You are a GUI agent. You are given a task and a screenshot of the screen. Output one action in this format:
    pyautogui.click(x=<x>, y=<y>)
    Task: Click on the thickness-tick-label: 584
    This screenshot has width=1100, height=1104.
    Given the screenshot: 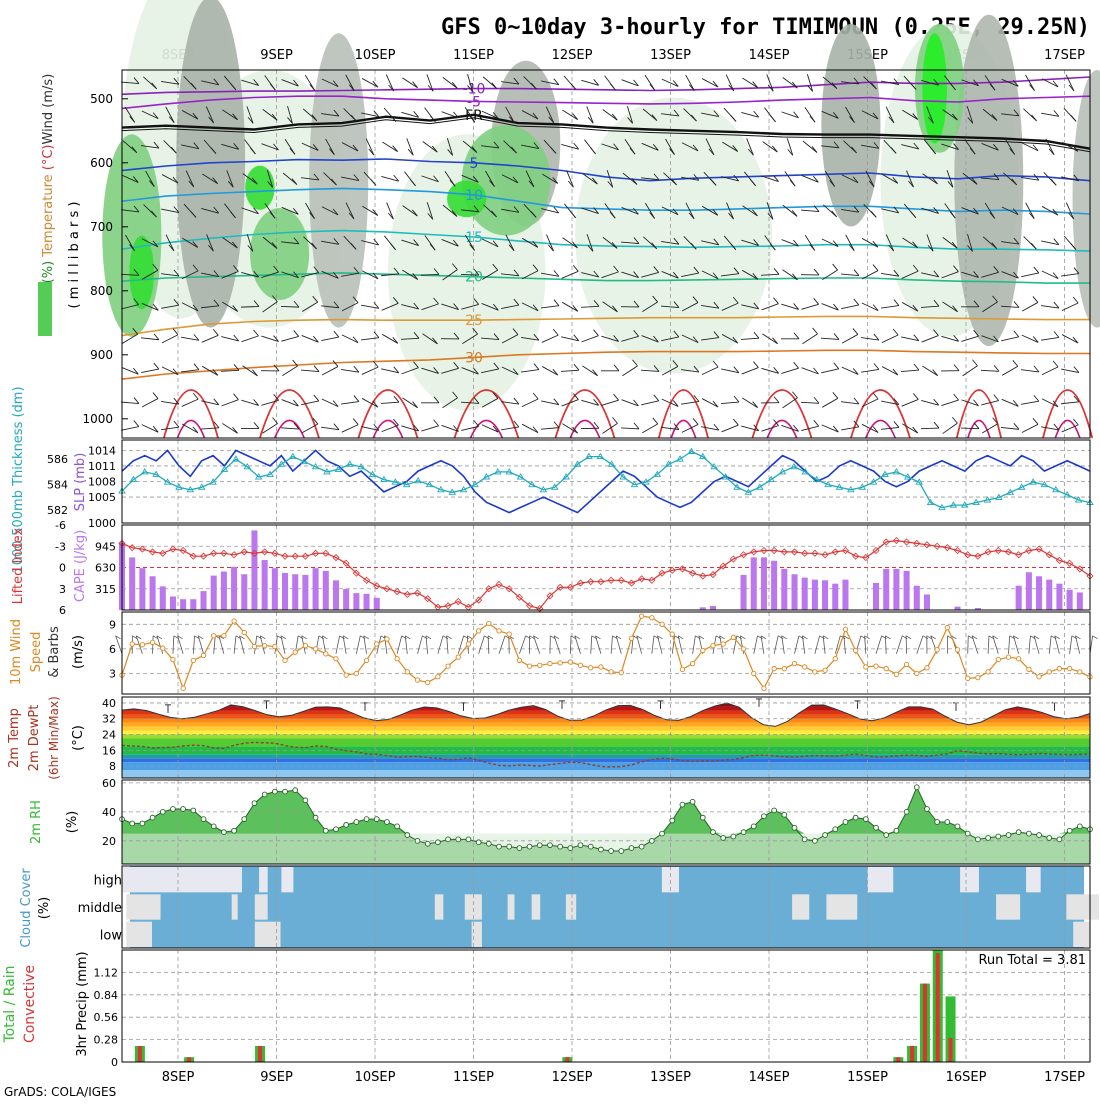 What is the action you would take?
    pyautogui.click(x=57, y=485)
    